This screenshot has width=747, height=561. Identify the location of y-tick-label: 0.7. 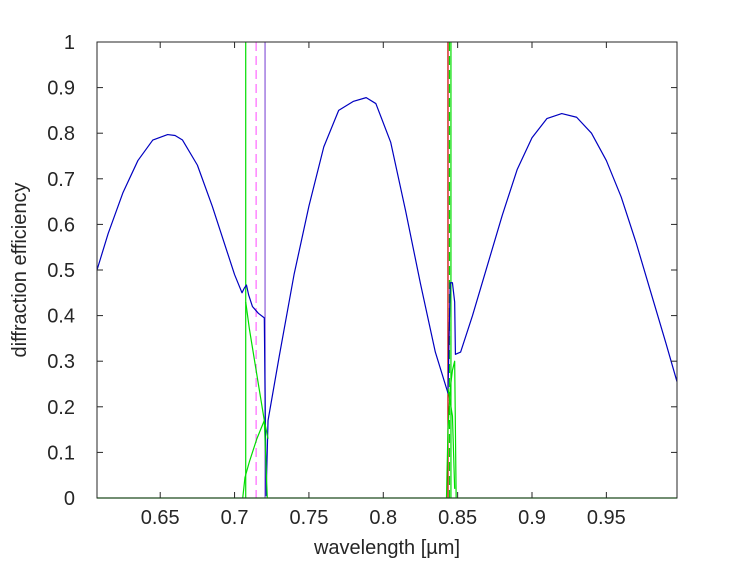
(61, 180).